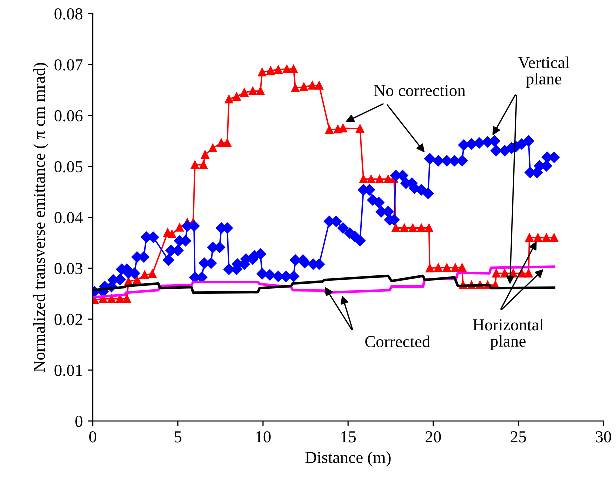 This screenshot has height=495, width=616. I want to click on y-tick-label: 0.04, so click(69, 218).